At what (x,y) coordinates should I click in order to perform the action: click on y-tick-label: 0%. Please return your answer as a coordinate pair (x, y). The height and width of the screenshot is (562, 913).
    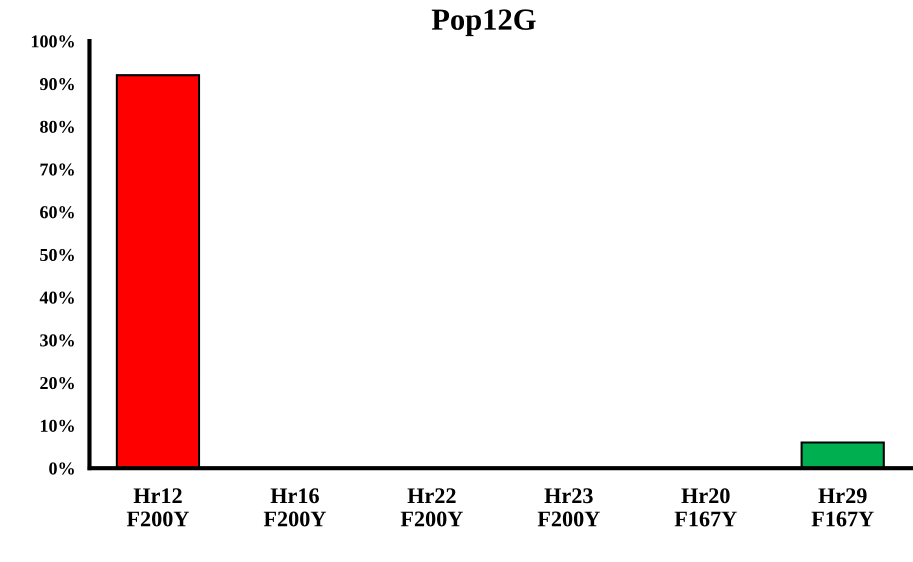
    Looking at the image, I should click on (61, 468).